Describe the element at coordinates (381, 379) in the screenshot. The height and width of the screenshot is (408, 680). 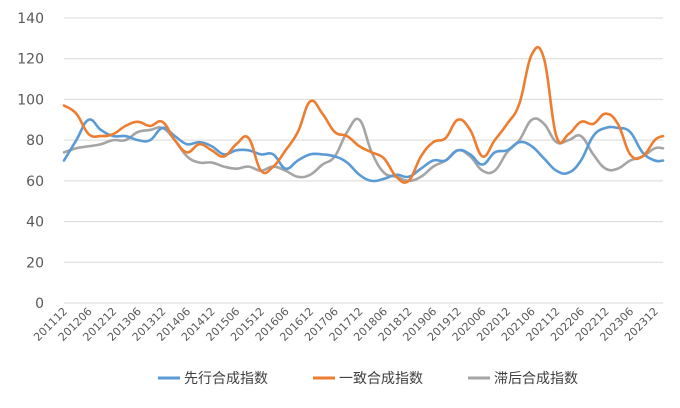
I see `legend-label-1: 一致合成指数` at that location.